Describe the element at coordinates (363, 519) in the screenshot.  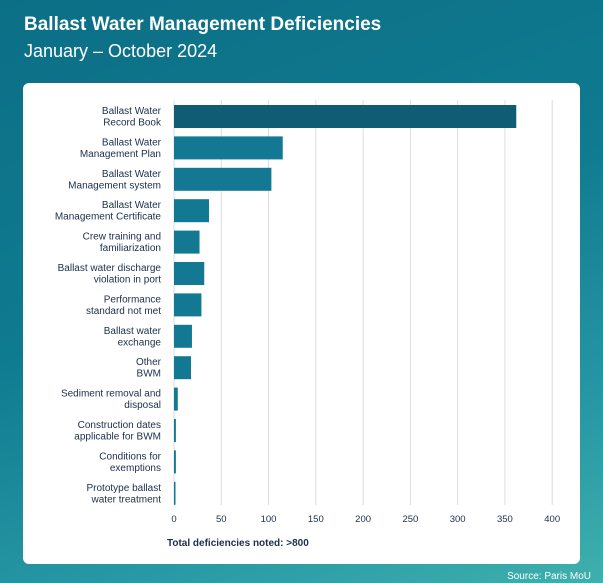
I see `x-tick-label: 200` at that location.